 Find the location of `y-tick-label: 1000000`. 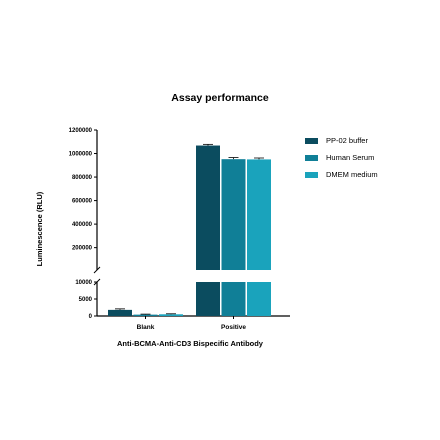

y-tick-label: 1000000 is located at coordinates (81, 155).